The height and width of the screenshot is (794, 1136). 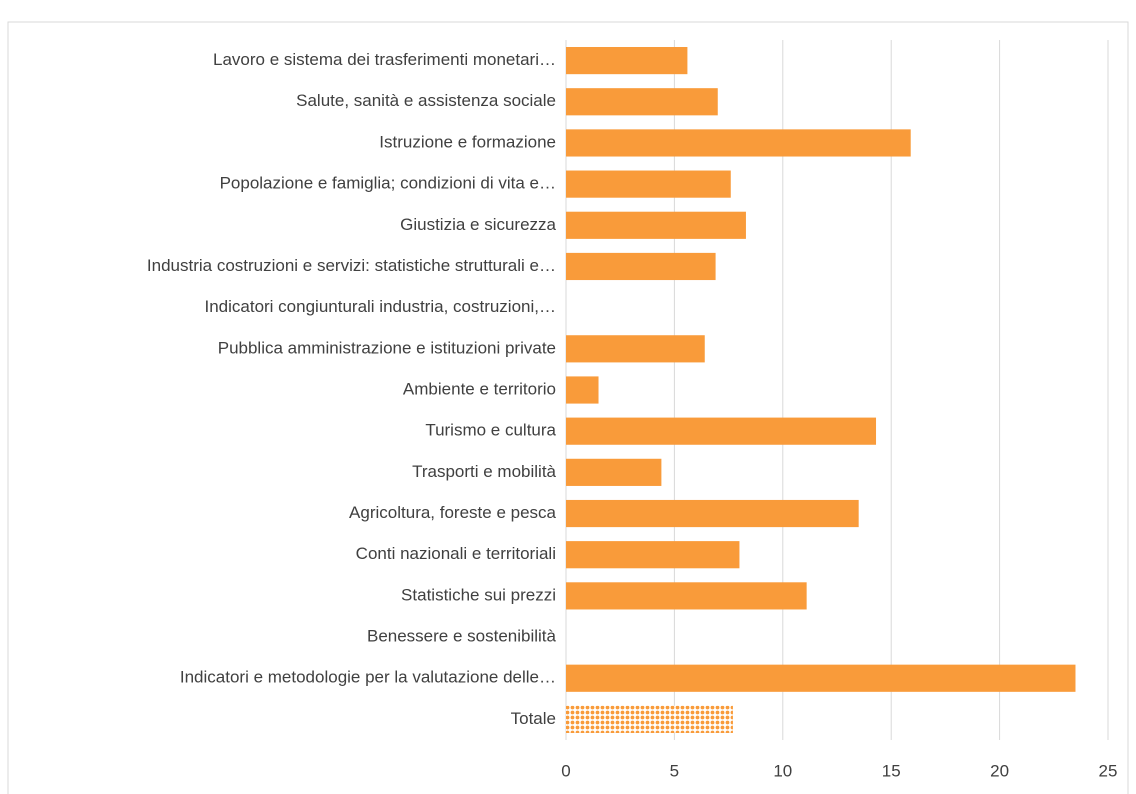 What do you see at coordinates (782, 770) in the screenshot?
I see `x-tick-label: 10` at bounding box center [782, 770].